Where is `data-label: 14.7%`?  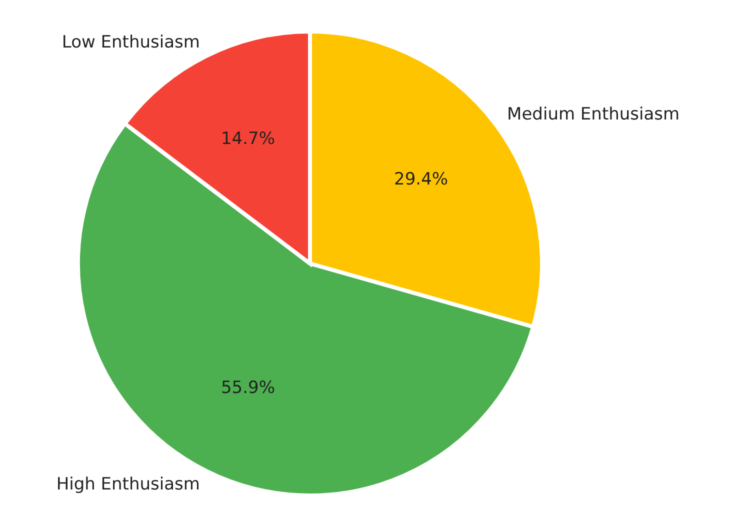 data-label: 14.7% is located at coordinates (247, 138).